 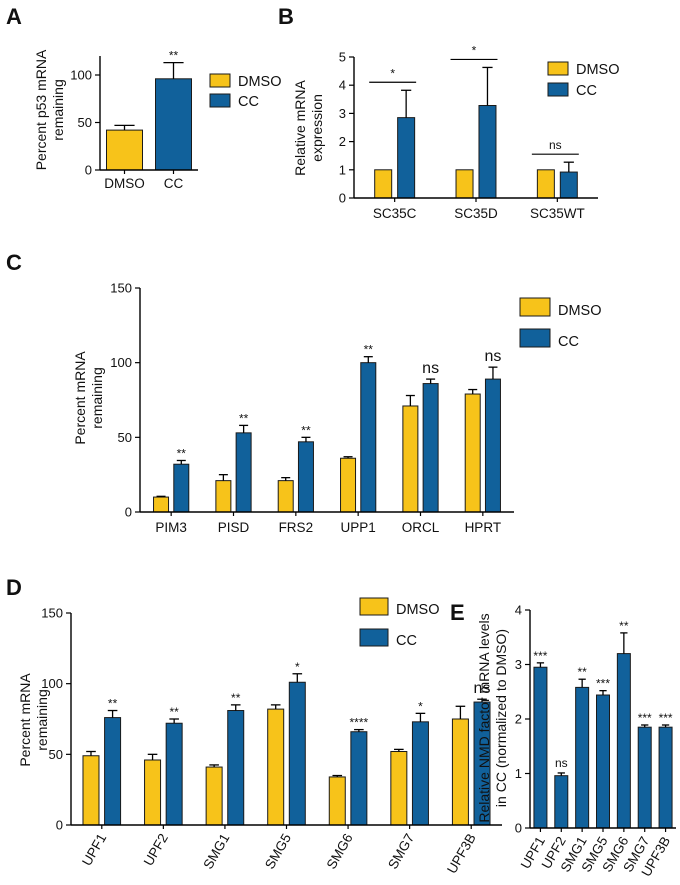 What do you see at coordinates (457, 612) in the screenshot?
I see `panel-label: E` at bounding box center [457, 612].